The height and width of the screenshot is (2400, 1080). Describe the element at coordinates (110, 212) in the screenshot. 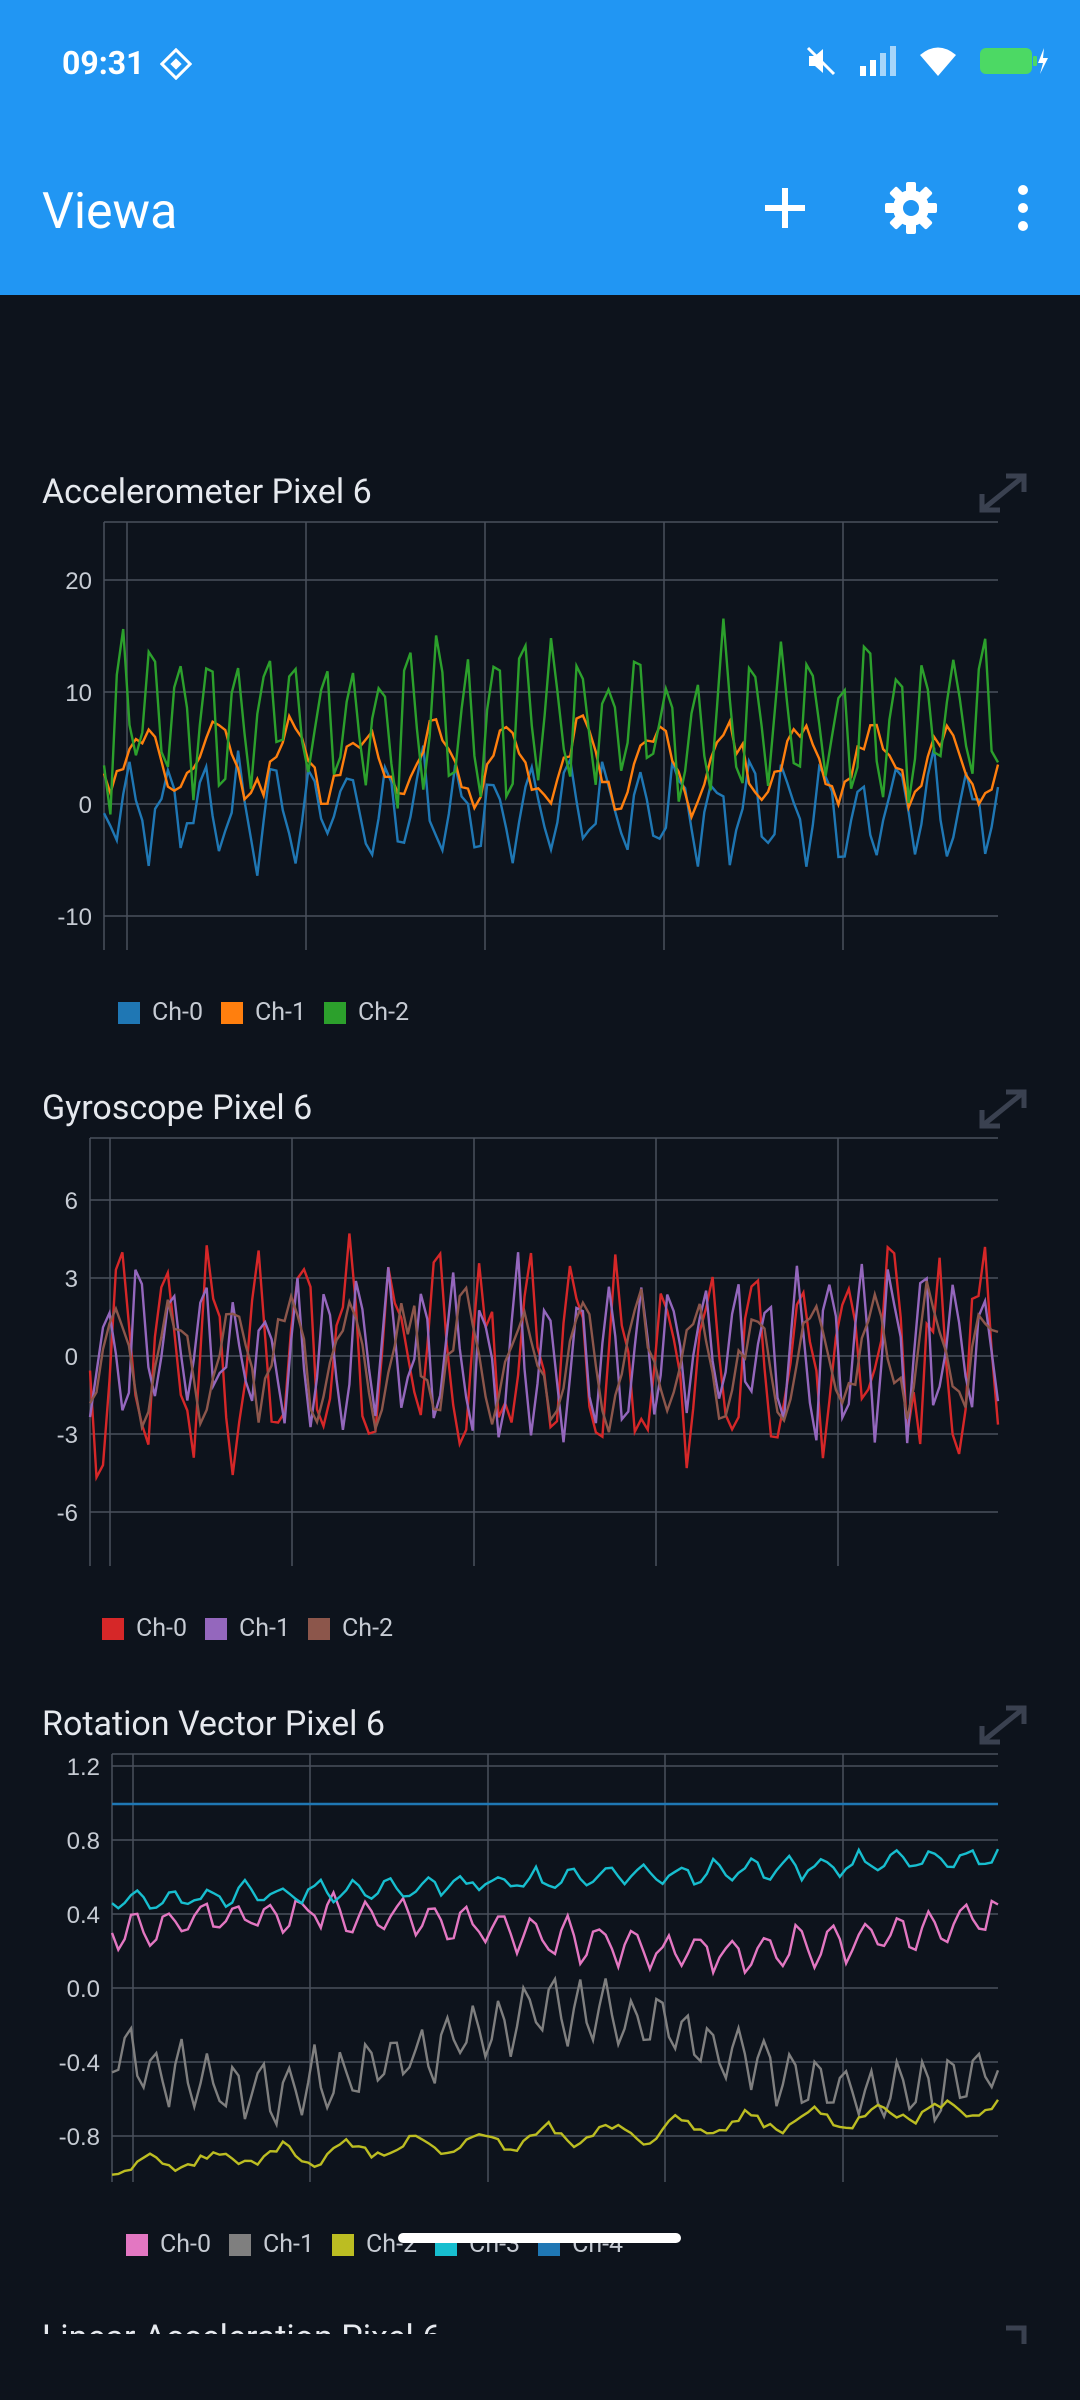

I see `app-title: Viewa` at that location.